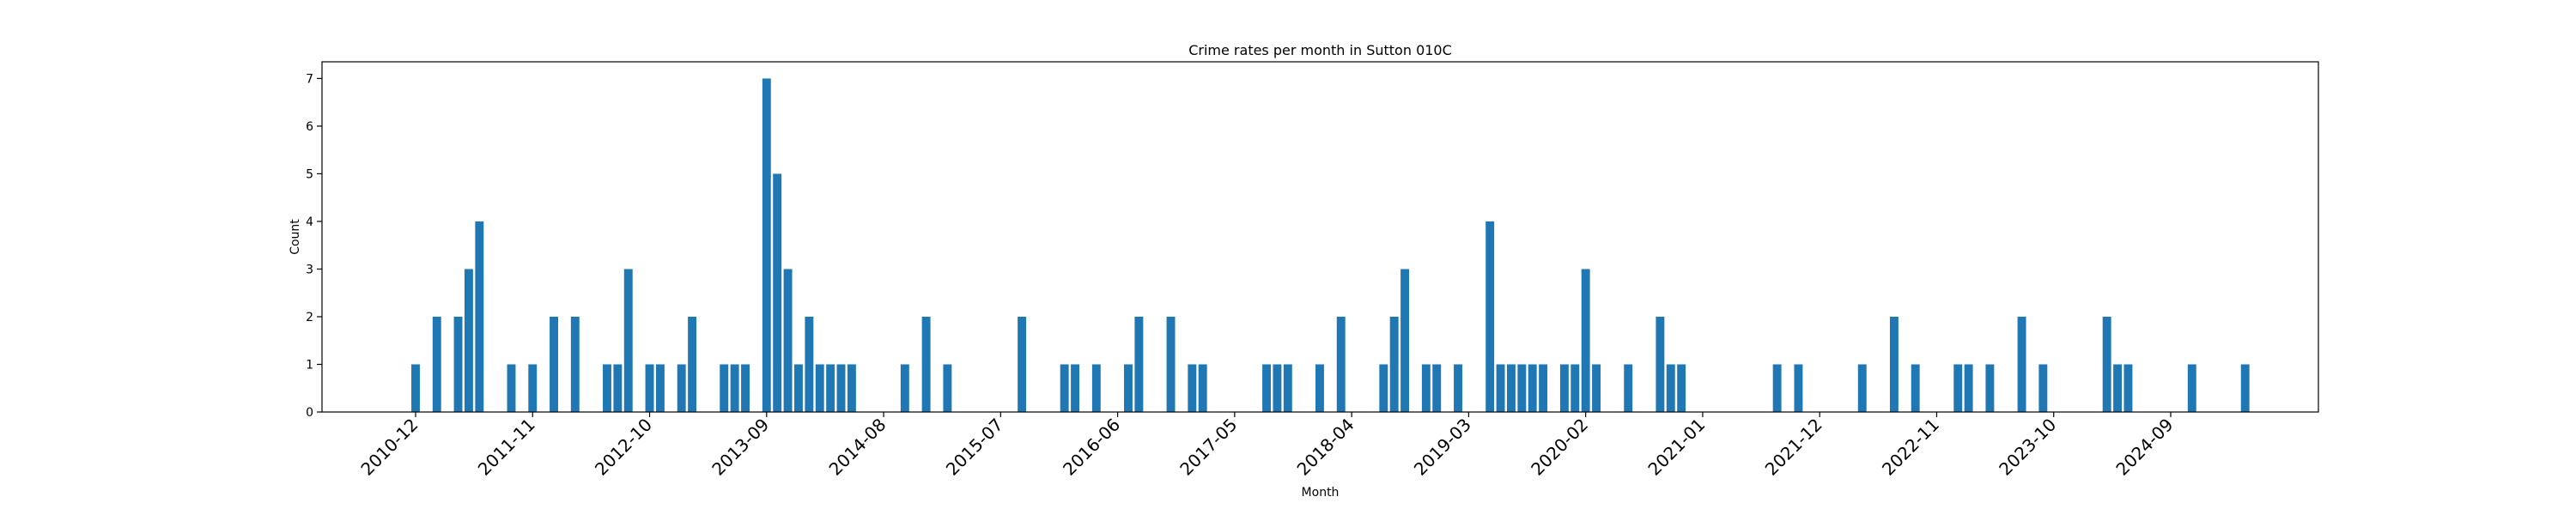  Describe the element at coordinates (857, 447) in the screenshot. I see `x-tick-label: 2014-08` at that location.